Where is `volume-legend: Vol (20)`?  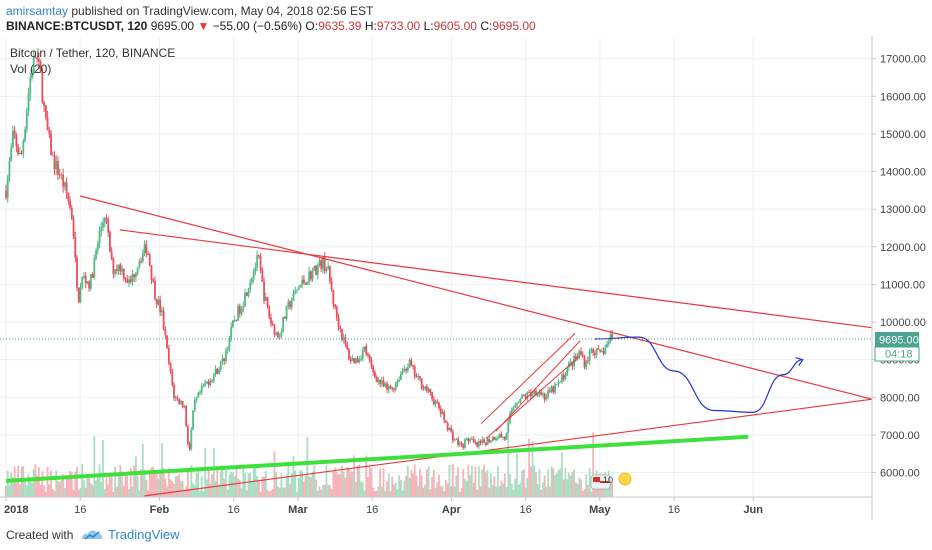
volume-legend: Vol (20) is located at coordinates (30, 69).